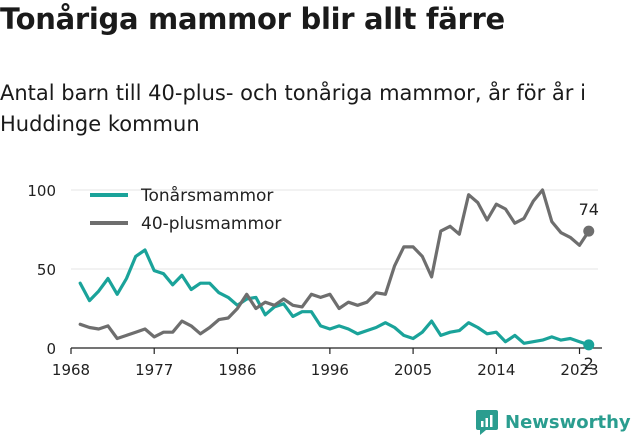  Describe the element at coordinates (589, 286) in the screenshot. I see `end-labels: 2 74` at that location.